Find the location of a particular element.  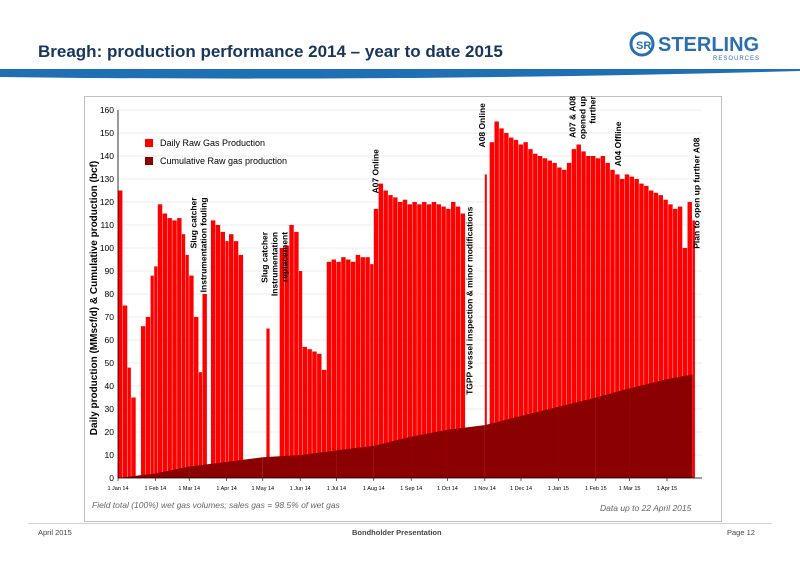

company-logo: SR STERLING RESOURCES is located at coordinates (694, 46).